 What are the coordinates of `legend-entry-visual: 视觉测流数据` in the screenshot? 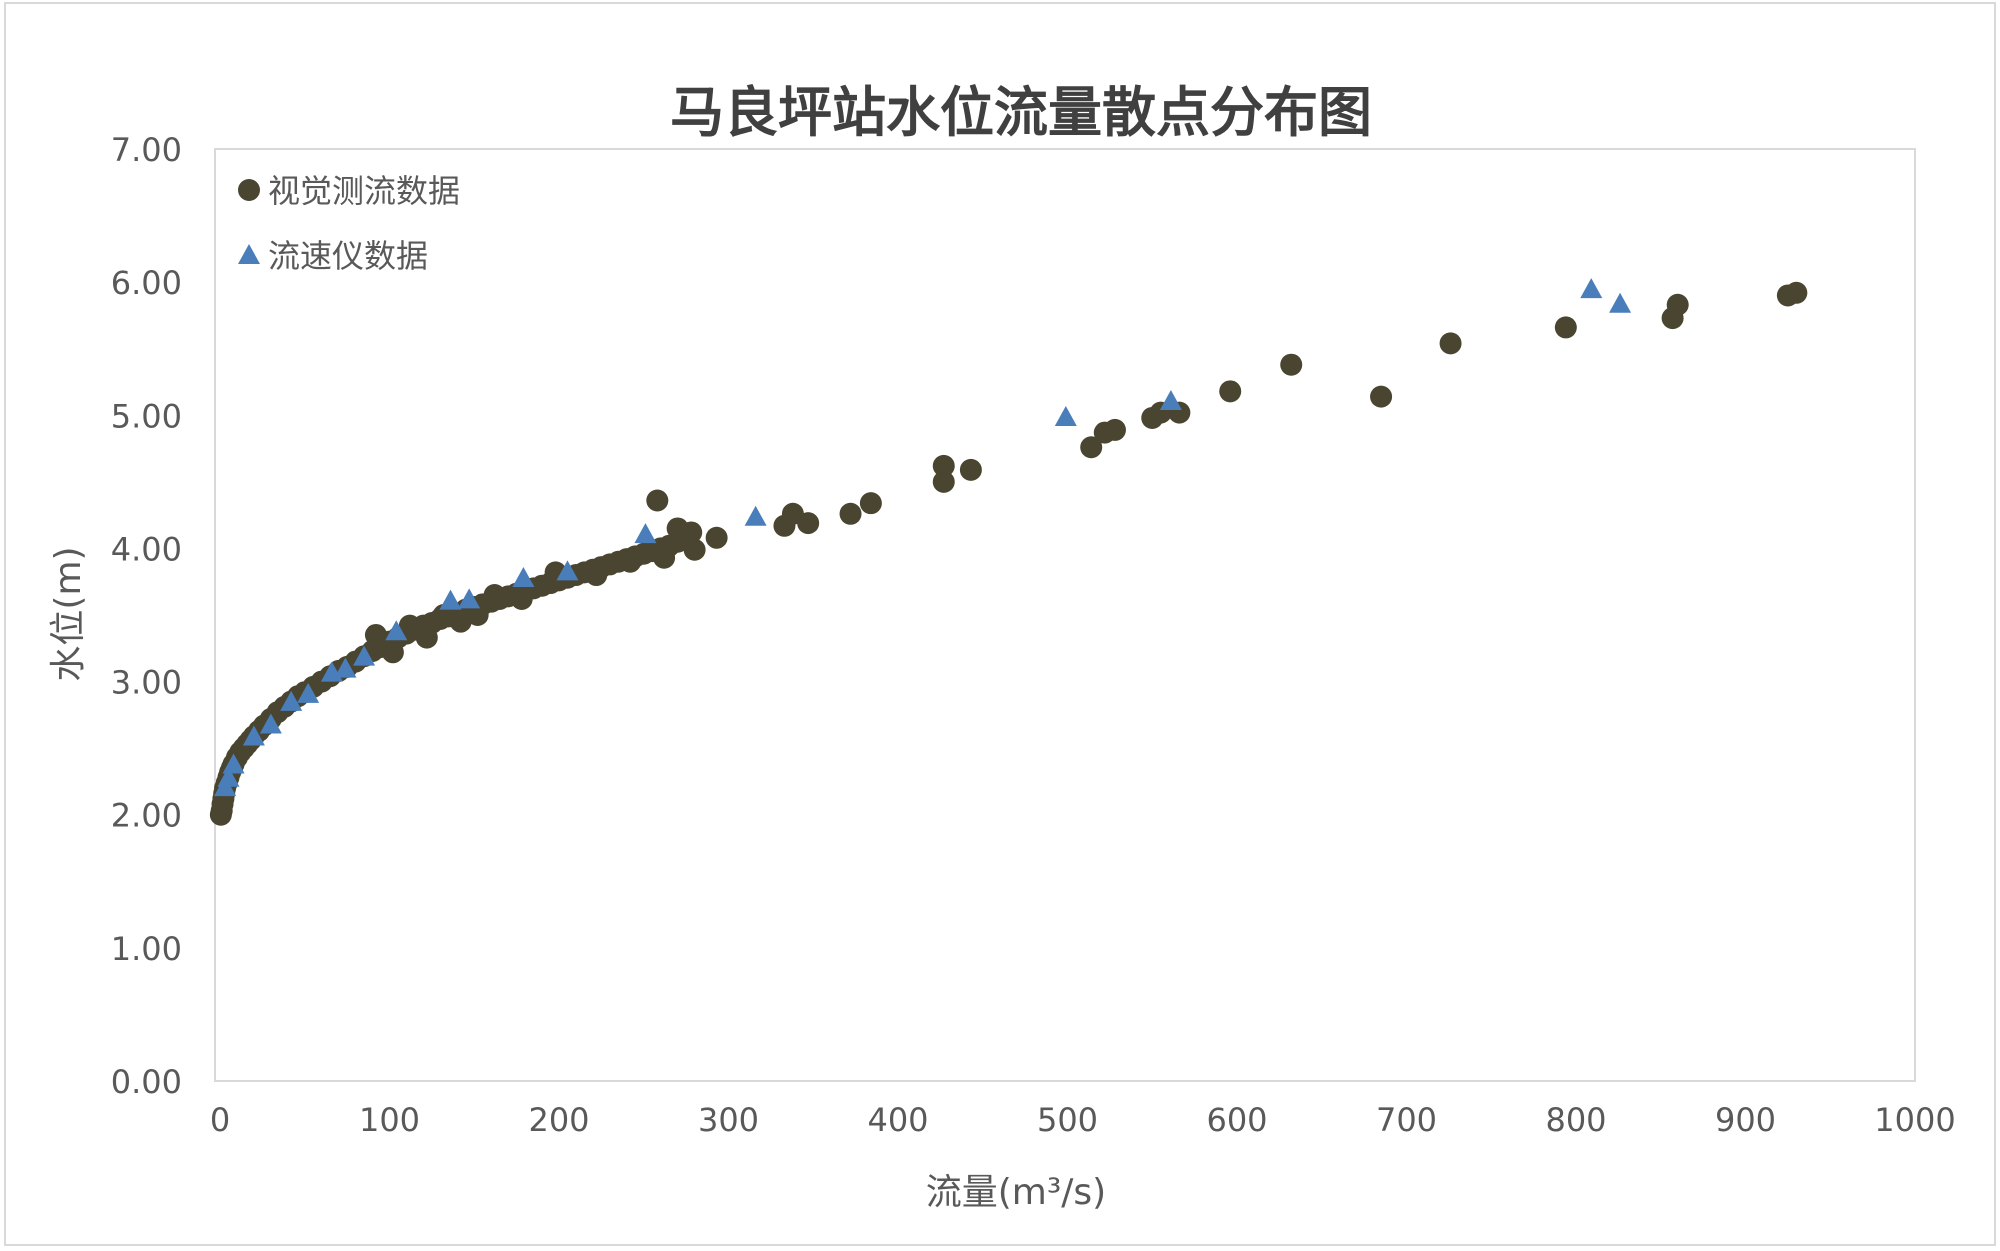 It's located at (349, 191).